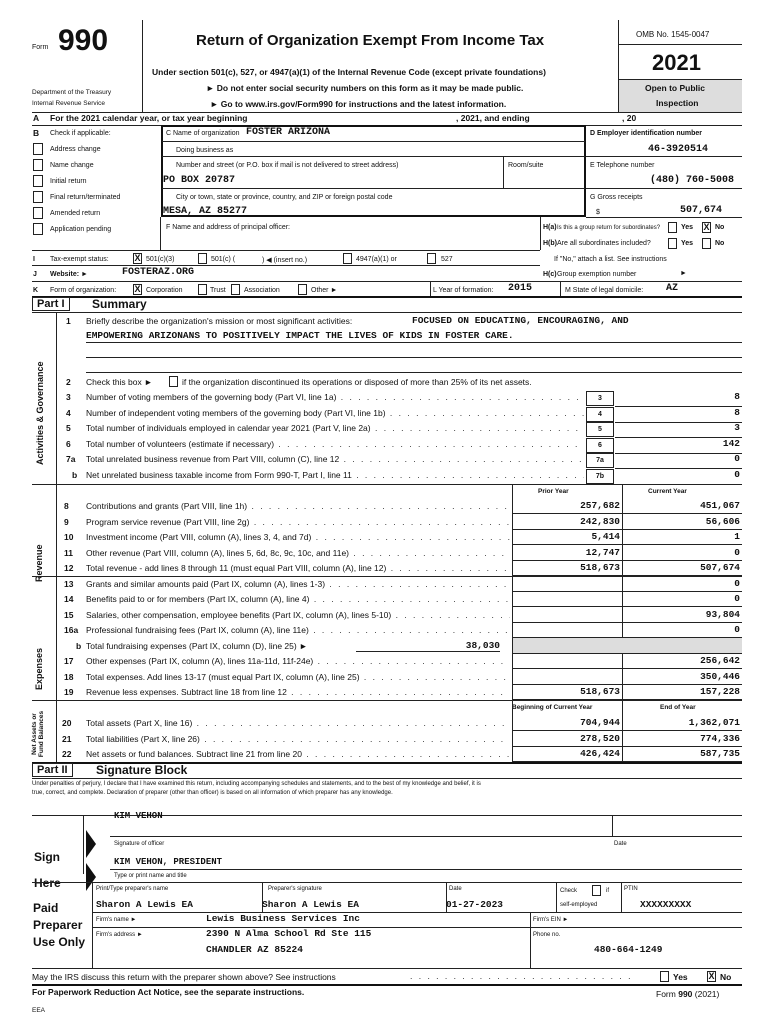 The width and height of the screenshot is (770, 1024). Describe the element at coordinates (731, 443) in the screenshot. I see `line-value: 142` at that location.